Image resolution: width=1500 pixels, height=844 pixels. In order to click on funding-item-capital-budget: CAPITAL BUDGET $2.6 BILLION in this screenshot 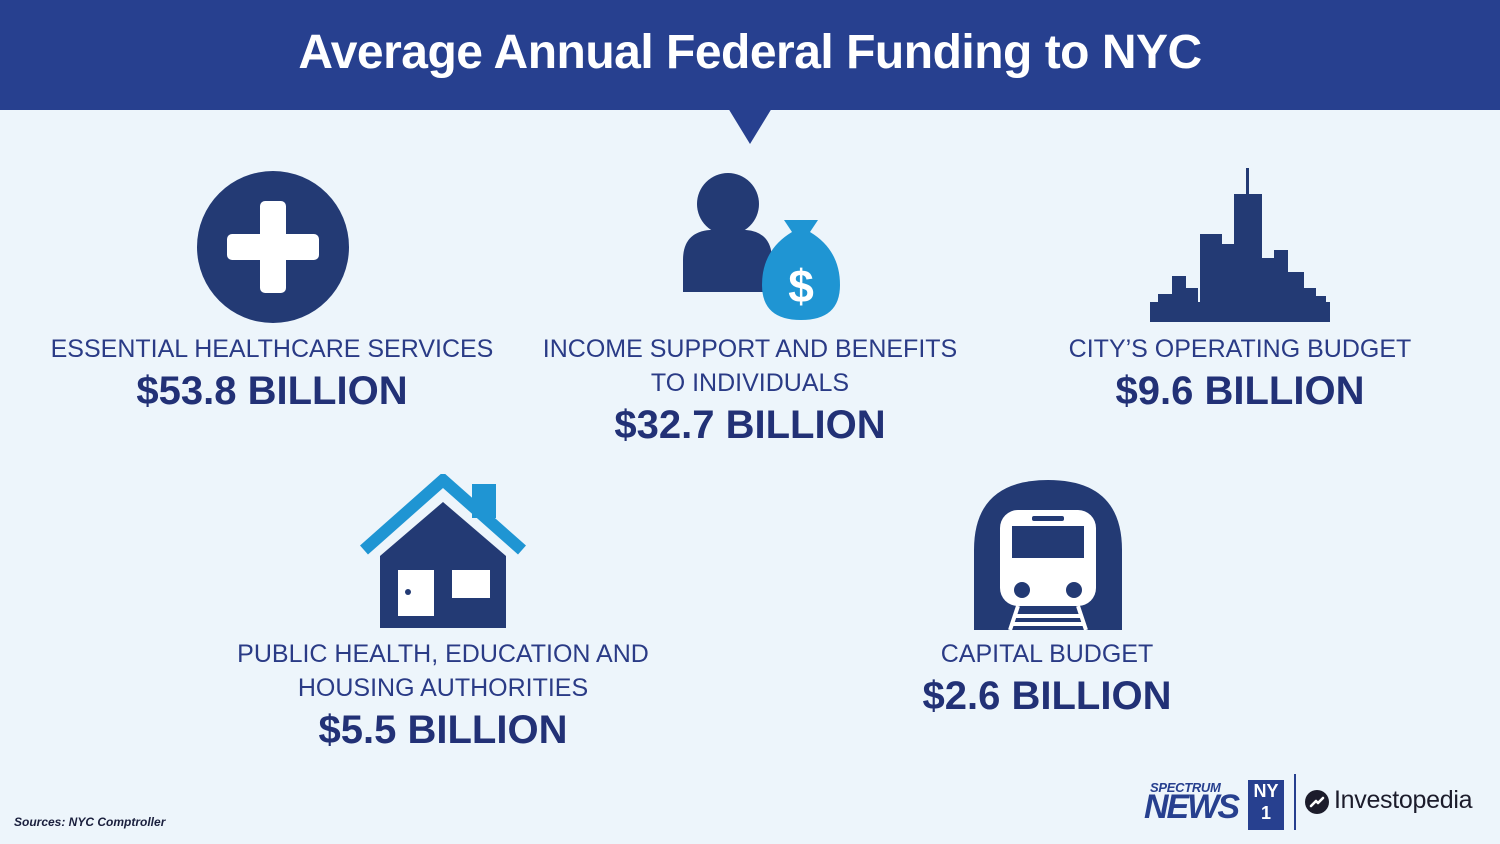, I will do `click(1047, 679)`.